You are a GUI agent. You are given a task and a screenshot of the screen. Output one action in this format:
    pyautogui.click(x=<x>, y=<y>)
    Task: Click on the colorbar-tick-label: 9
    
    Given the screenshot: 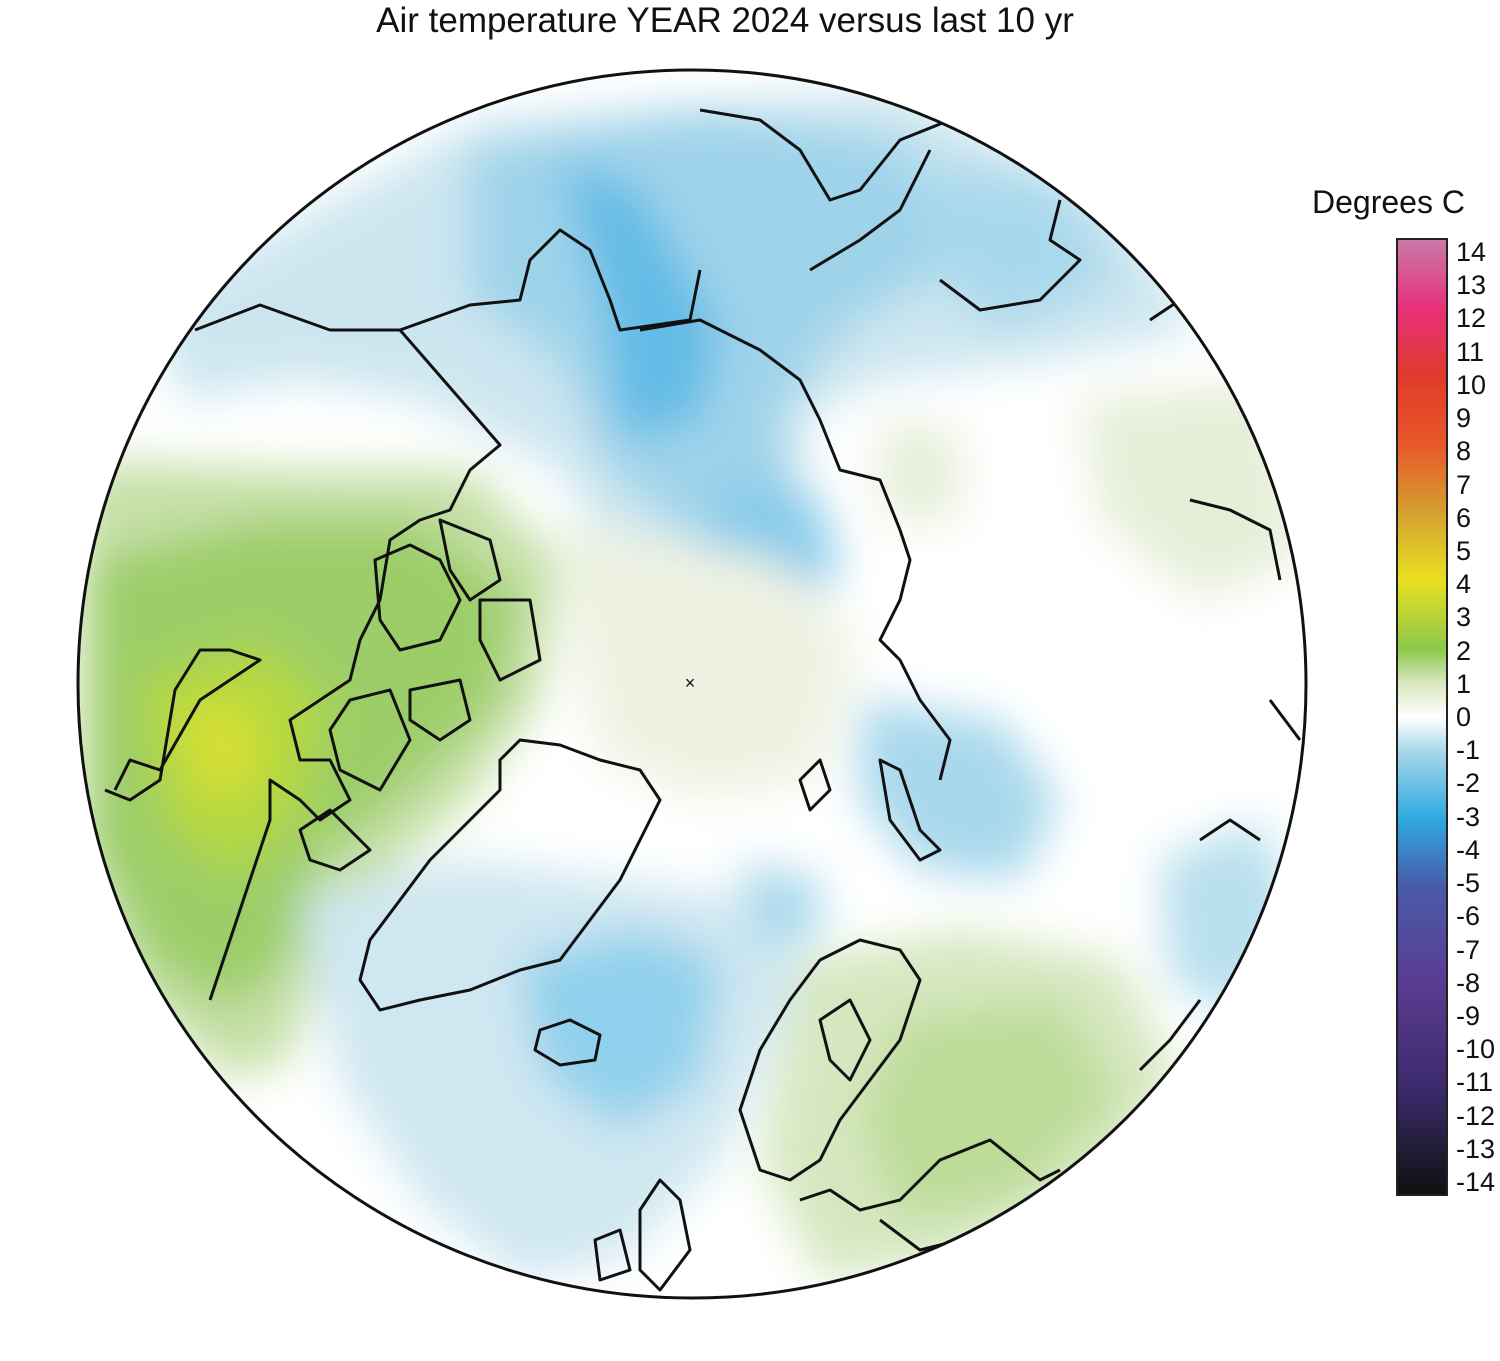 What is the action you would take?
    pyautogui.click(x=1464, y=418)
    